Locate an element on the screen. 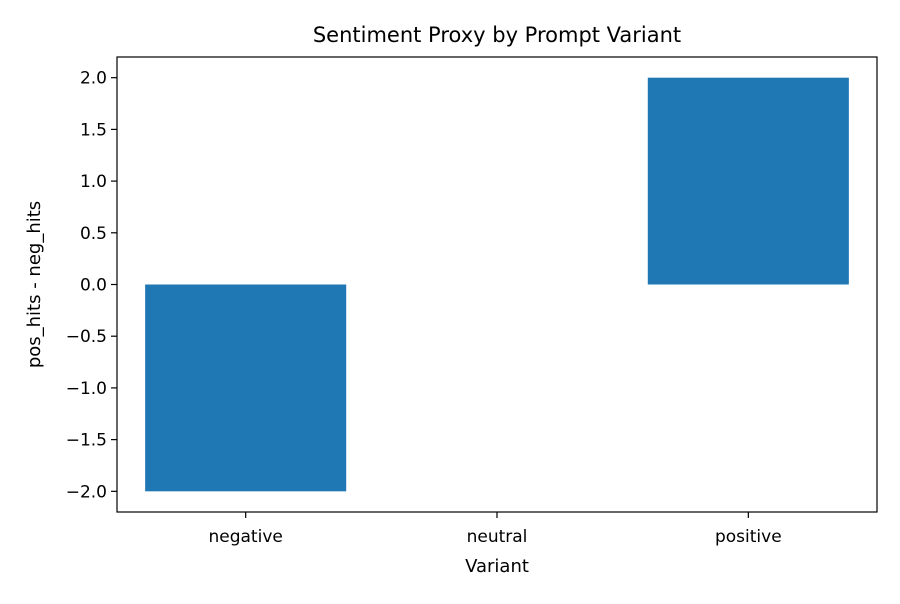  y-tick-label: 2.0 is located at coordinates (93, 79).